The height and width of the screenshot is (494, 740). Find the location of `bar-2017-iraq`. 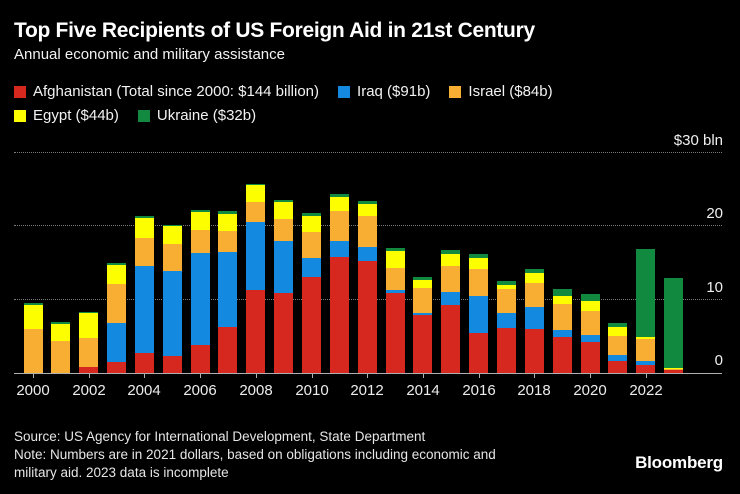

bar-2017-iraq is located at coordinates (506, 320).